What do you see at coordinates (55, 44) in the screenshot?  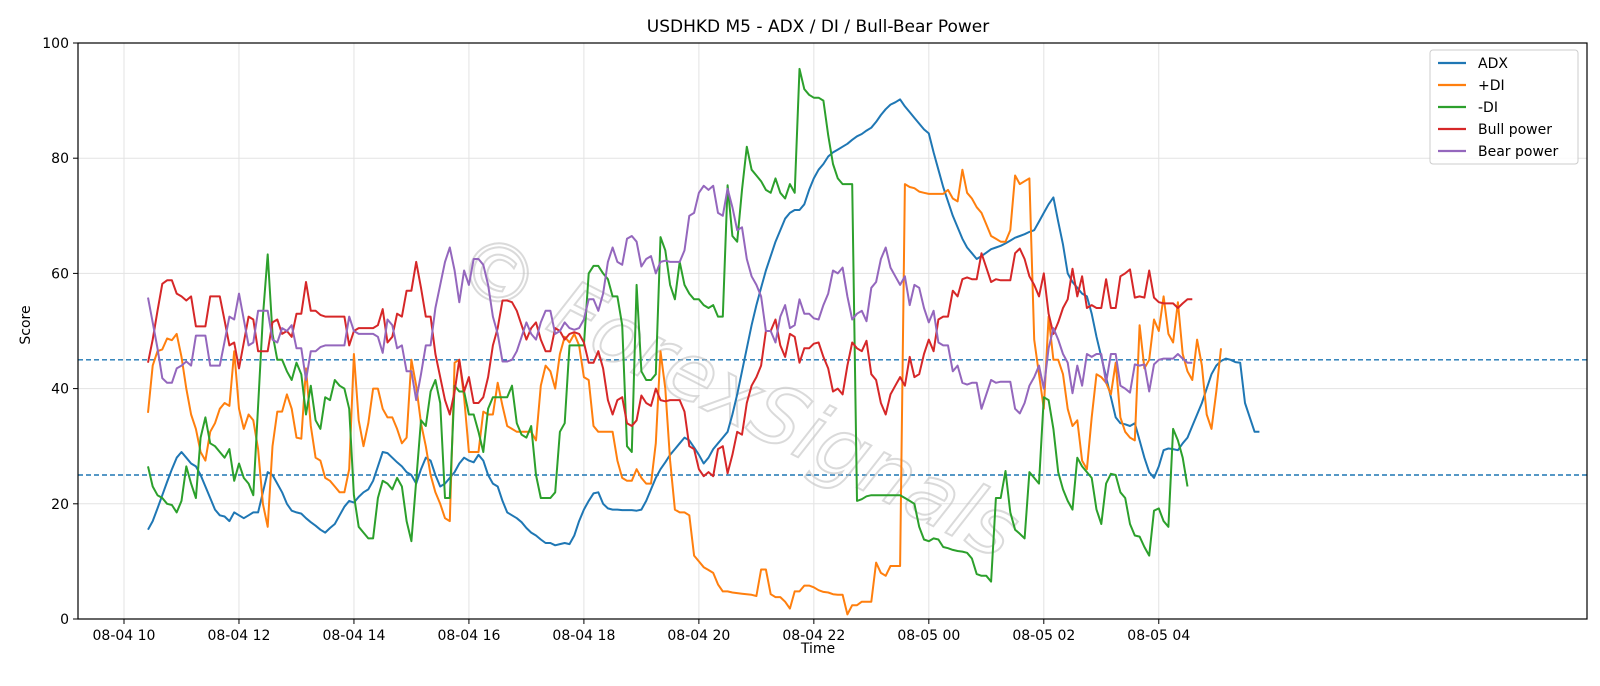 I see `y-tick-label: 100` at bounding box center [55, 44].